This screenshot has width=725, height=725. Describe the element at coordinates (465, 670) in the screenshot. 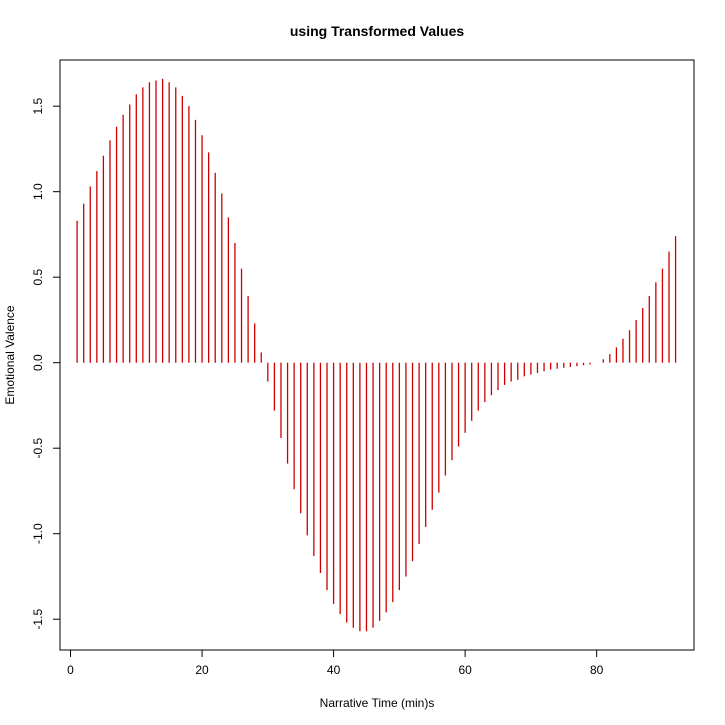

I see `x-tick-label: 60` at that location.